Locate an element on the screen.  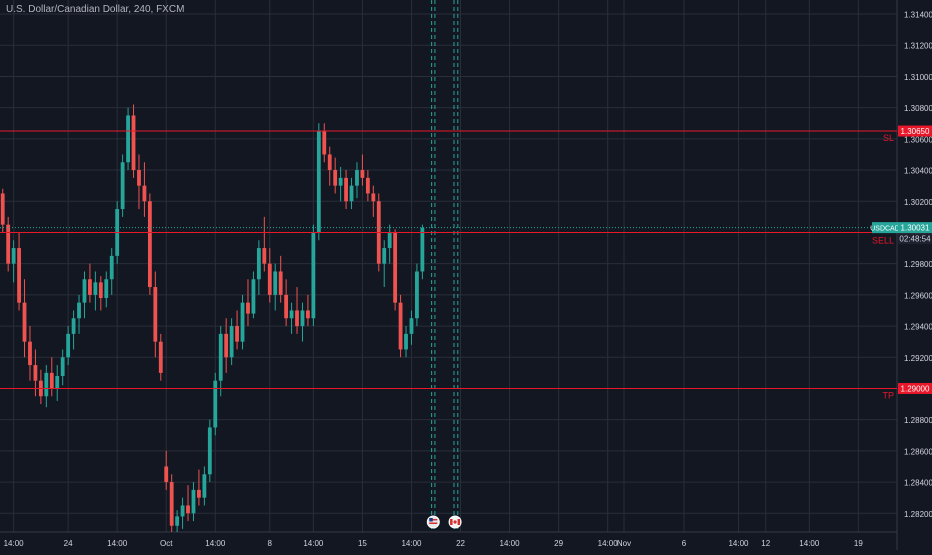
time-tick-label: 24 is located at coordinates (68, 543).